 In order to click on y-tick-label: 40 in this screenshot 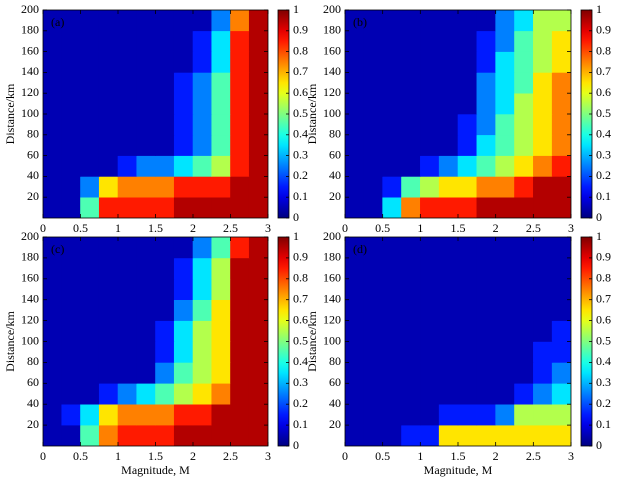, I will do `click(33, 175)`.